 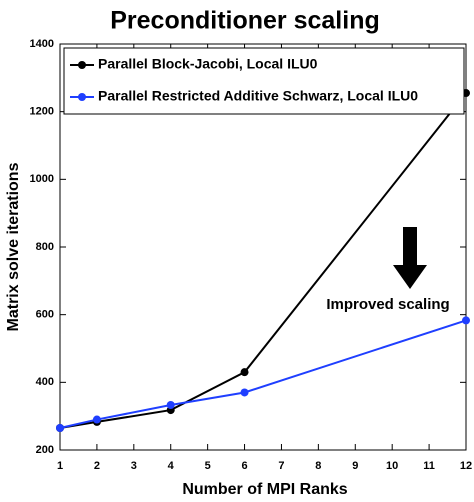 What do you see at coordinates (264, 489) in the screenshot?
I see `x-axis-label: Number of MPI Ranks` at bounding box center [264, 489].